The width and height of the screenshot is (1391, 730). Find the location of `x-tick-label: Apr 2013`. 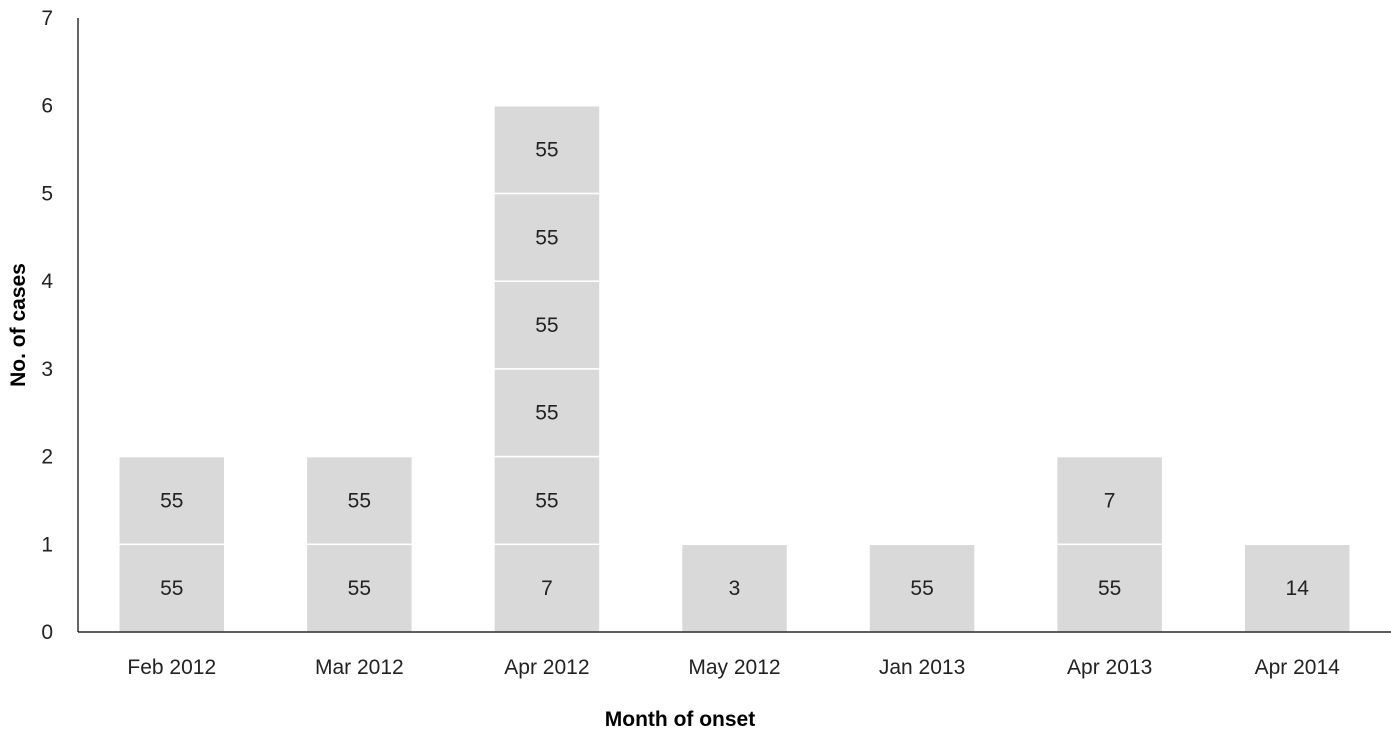

x-tick-label: Apr 2013 is located at coordinates (1109, 667).